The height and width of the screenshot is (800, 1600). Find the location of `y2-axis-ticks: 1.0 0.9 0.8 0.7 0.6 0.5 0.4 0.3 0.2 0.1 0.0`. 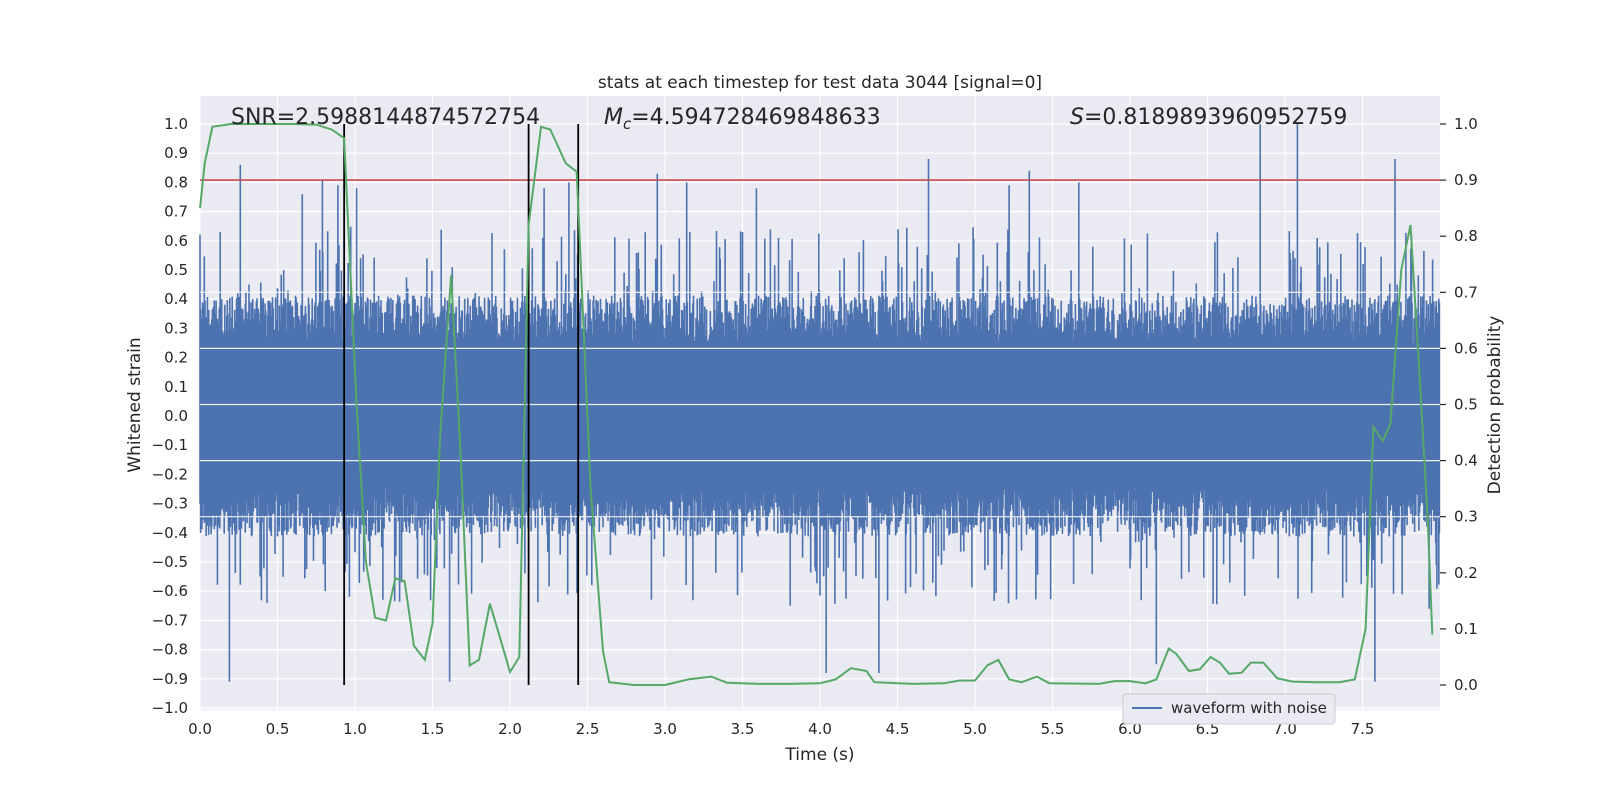

y2-axis-ticks: 1.0 0.9 0.8 0.7 0.6 0.5 0.4 0.3 0.2 0.1 0.0 is located at coordinates (1459, 404).